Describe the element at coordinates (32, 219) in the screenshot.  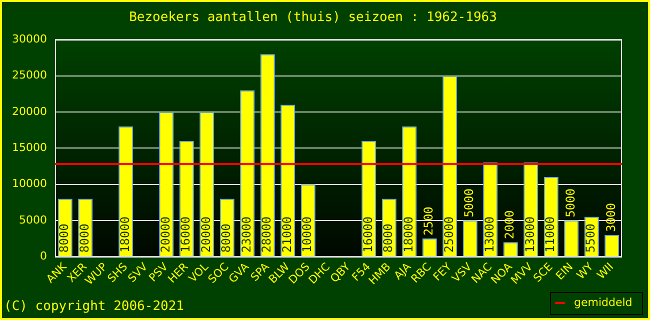
I see `y-tick-label: 5000` at that location.